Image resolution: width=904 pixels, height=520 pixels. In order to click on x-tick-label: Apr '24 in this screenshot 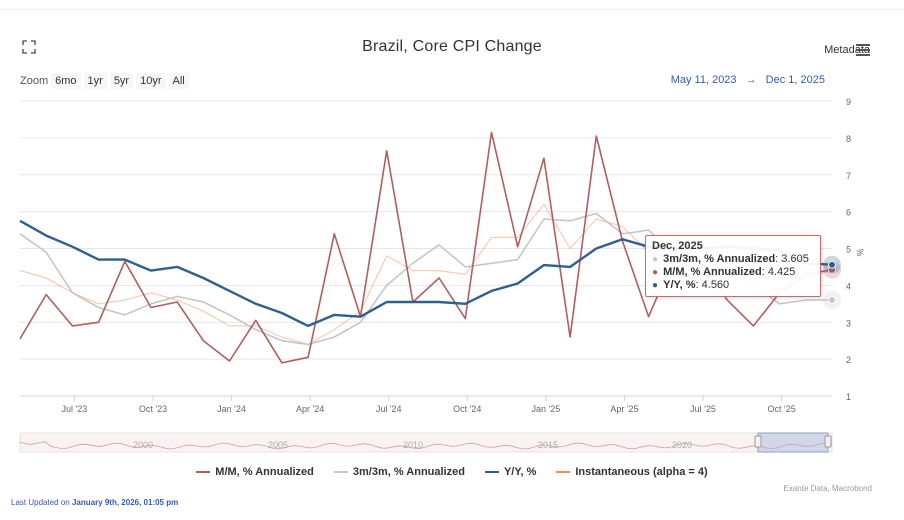, I will do `click(310, 409)`.